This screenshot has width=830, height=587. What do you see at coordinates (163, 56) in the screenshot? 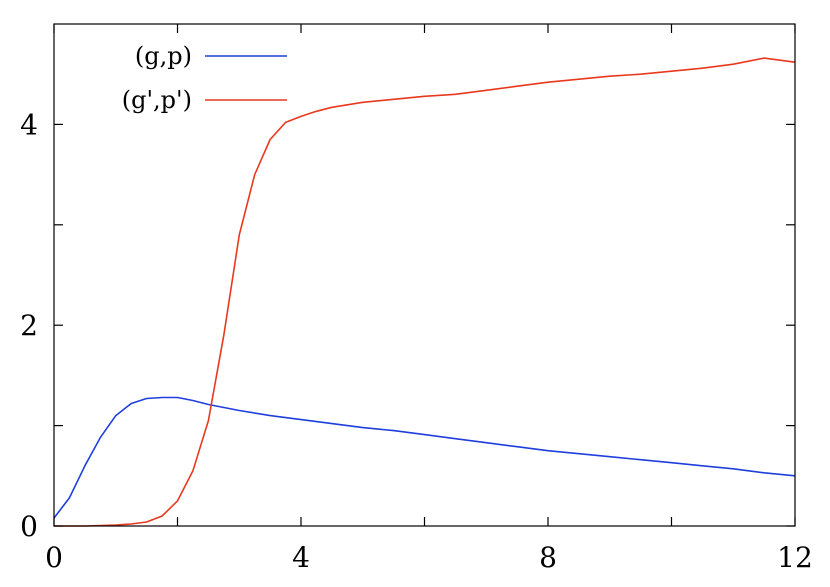
I see `legend-label-1: (g,p)` at bounding box center [163, 56].